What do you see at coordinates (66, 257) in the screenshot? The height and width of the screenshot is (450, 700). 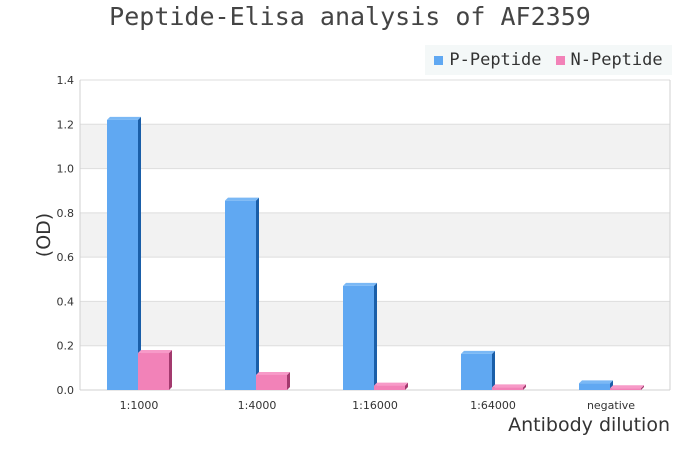 I see `y-tick-label: 0.6` at bounding box center [66, 257].